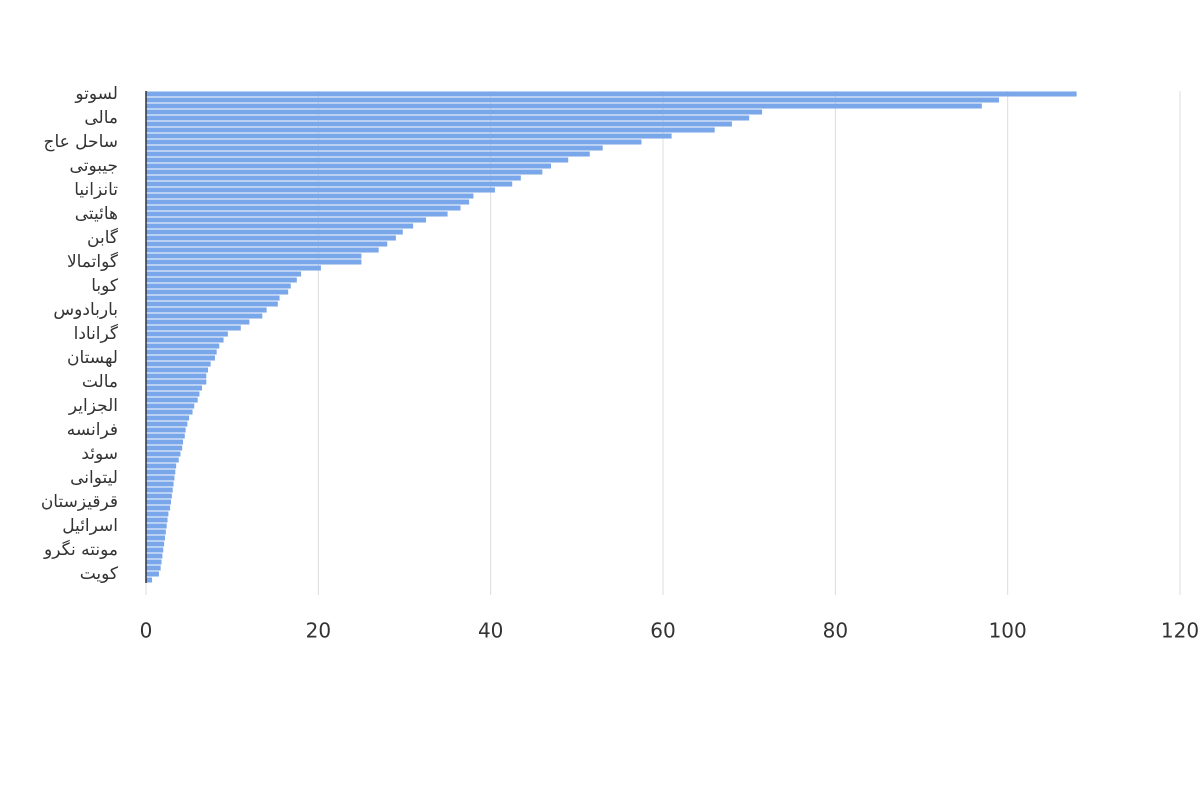 The height and width of the screenshot is (800, 1200). What do you see at coordinates (80, 549) in the screenshot?
I see `y-tick-label: مونته نگرو` at bounding box center [80, 549].